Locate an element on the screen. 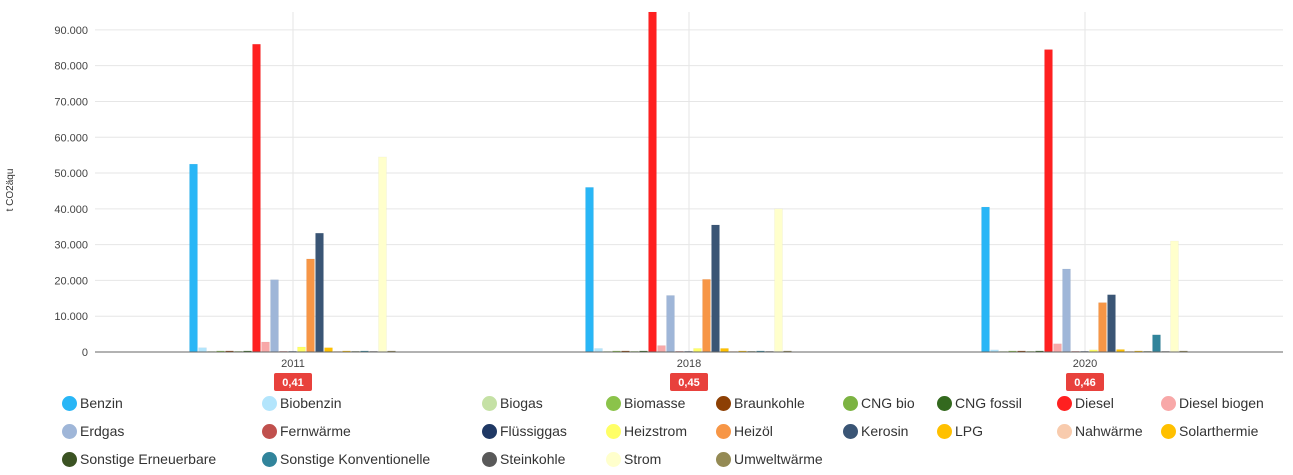 The width and height of the screenshot is (1293, 475). legend-item: Biobenzin is located at coordinates (302, 403).